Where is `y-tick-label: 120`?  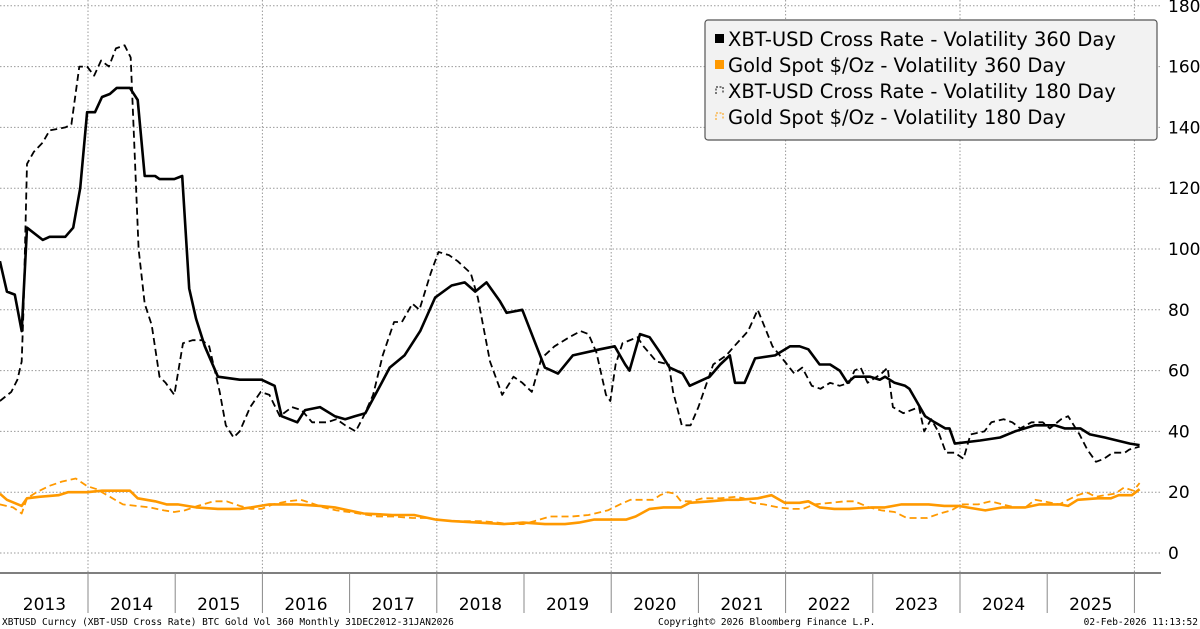
y-tick-label: 120 is located at coordinates (1184, 189).